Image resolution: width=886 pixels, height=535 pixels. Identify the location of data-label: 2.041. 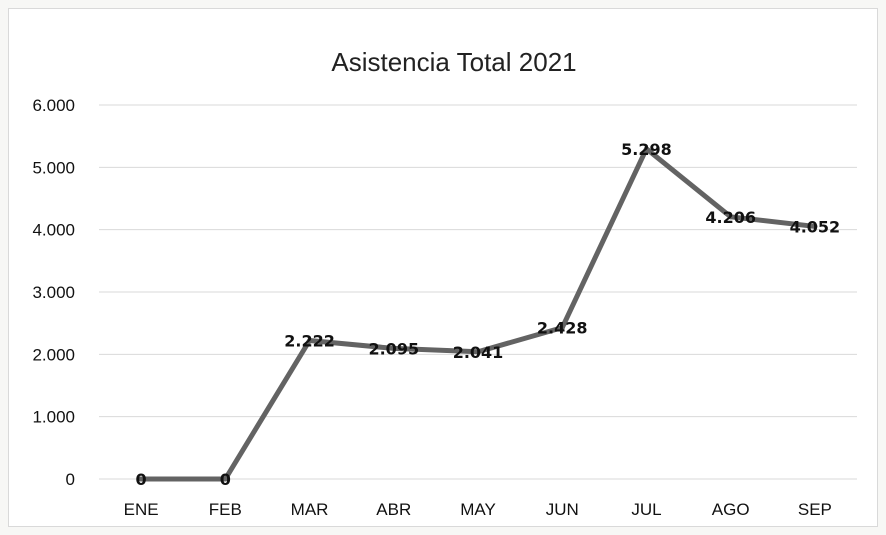
(478, 352).